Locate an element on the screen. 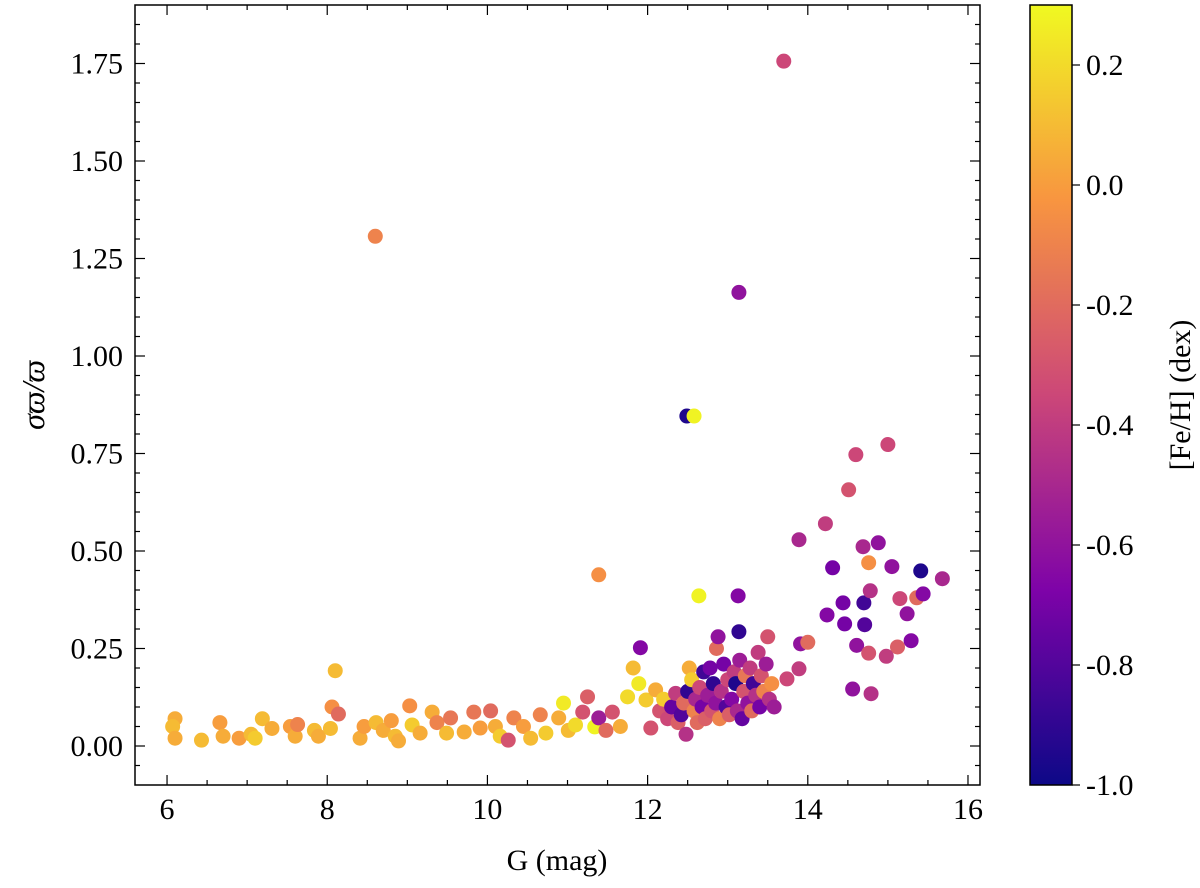 Image resolution: width=1200 pixels, height=888 pixels. x-tick-label: 6 is located at coordinates (167, 809).